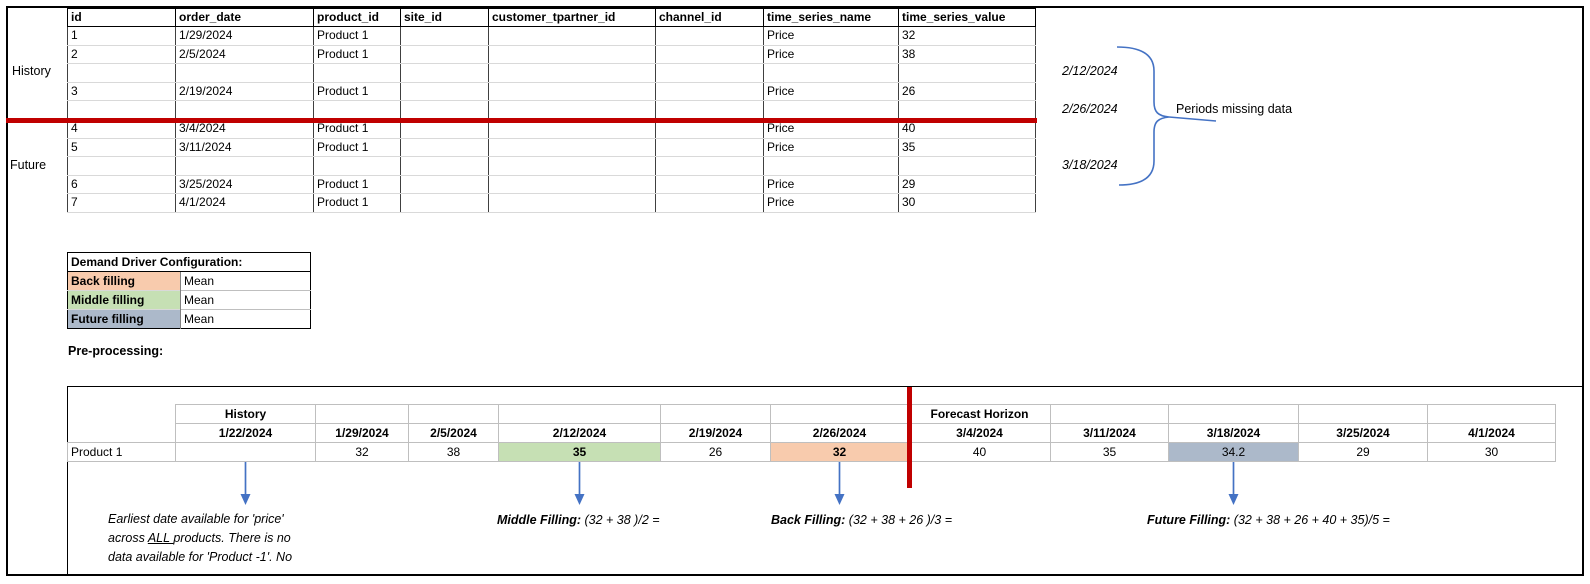 The width and height of the screenshot is (1590, 584). I want to click on date-column-header: 3/11/2024, so click(1109, 433).